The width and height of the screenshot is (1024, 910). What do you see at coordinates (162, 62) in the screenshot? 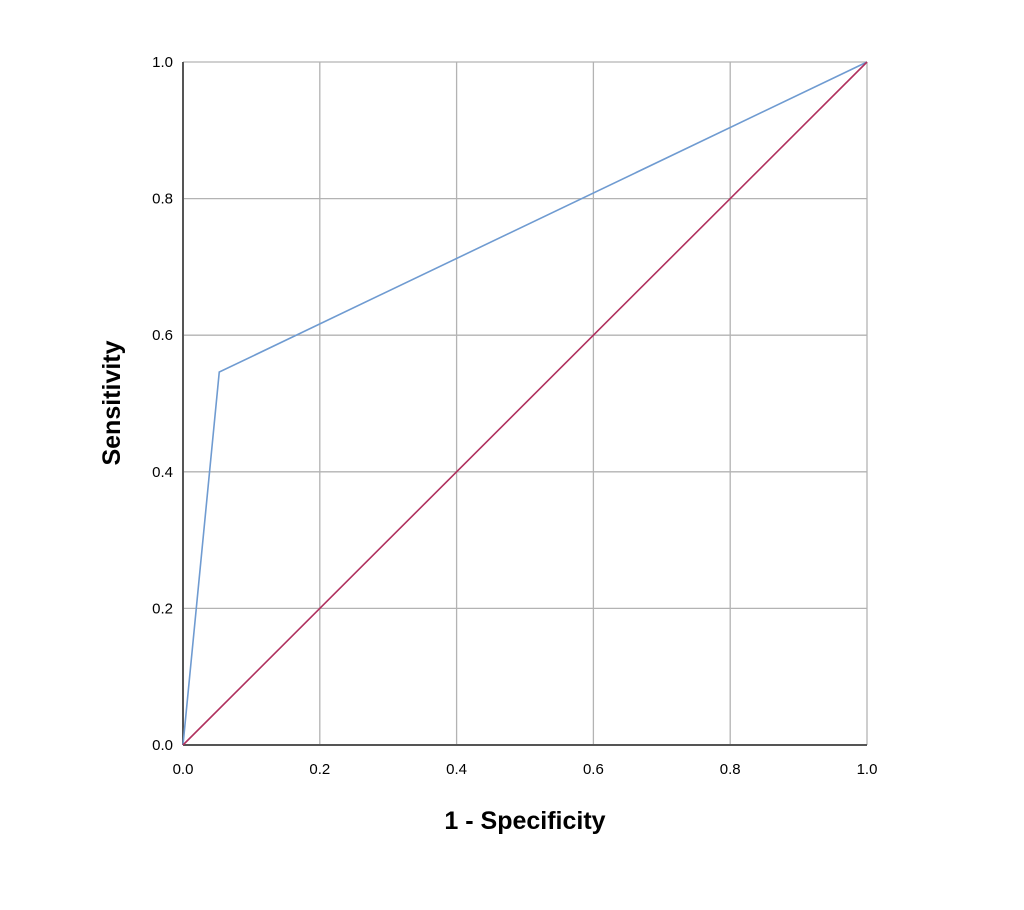
I see `y-tick-label: 1.0` at bounding box center [162, 62].